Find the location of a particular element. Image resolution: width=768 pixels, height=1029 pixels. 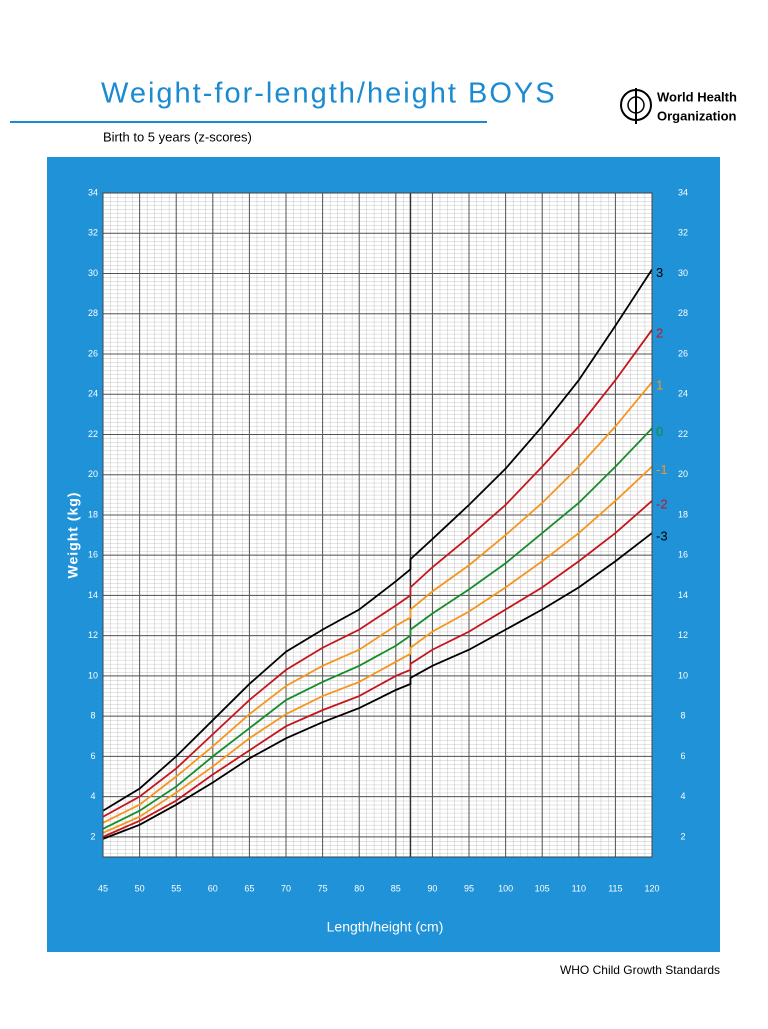

series-label: 0 is located at coordinates (659, 431).